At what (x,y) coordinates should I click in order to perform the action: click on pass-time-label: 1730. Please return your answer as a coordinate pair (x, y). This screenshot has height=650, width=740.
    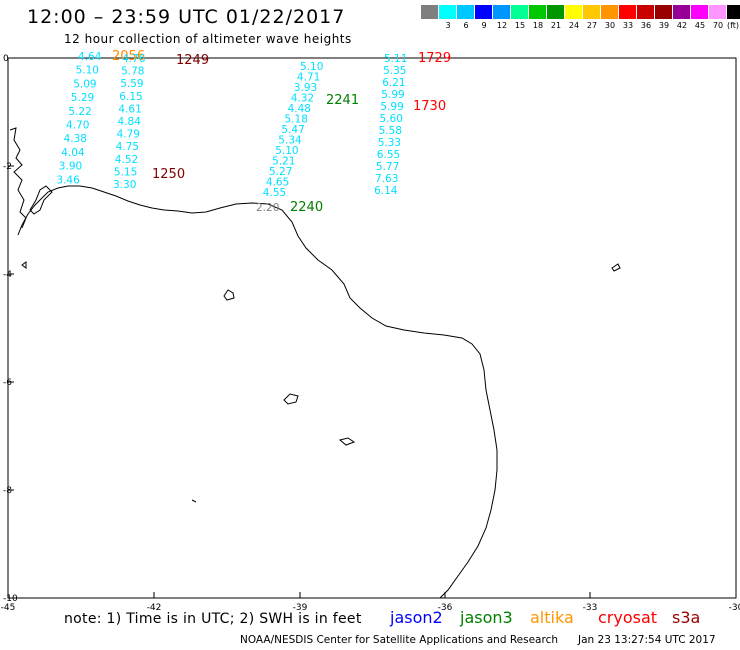
    Looking at the image, I should click on (429, 106).